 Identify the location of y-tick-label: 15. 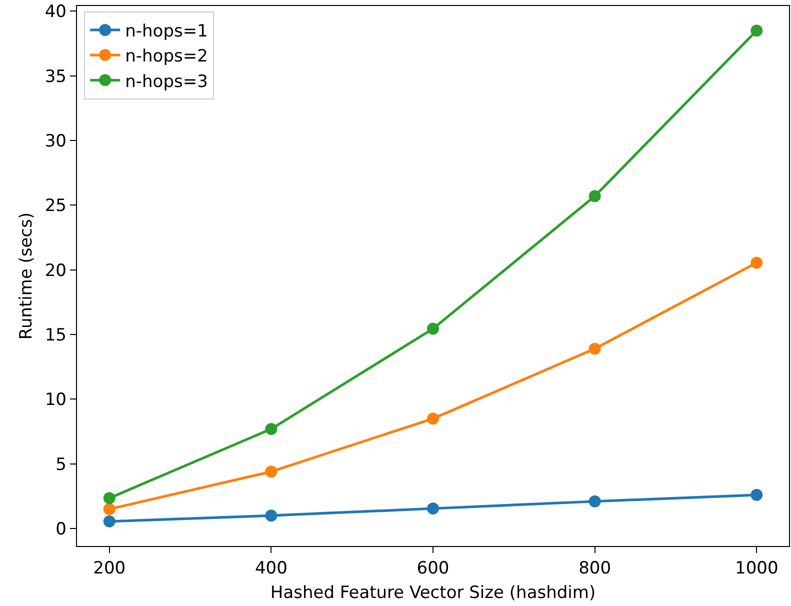
(55, 335).